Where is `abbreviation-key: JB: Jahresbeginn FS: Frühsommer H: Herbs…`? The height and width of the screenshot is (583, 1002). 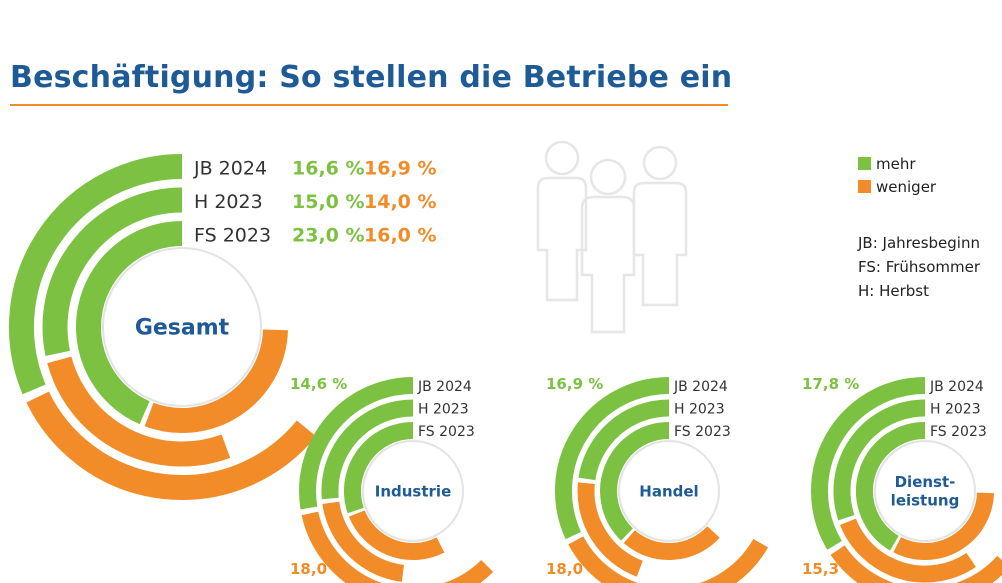 abbreviation-key: JB: Jahresbeginn FS: Frühsommer H: Herbs… is located at coordinates (919, 267).